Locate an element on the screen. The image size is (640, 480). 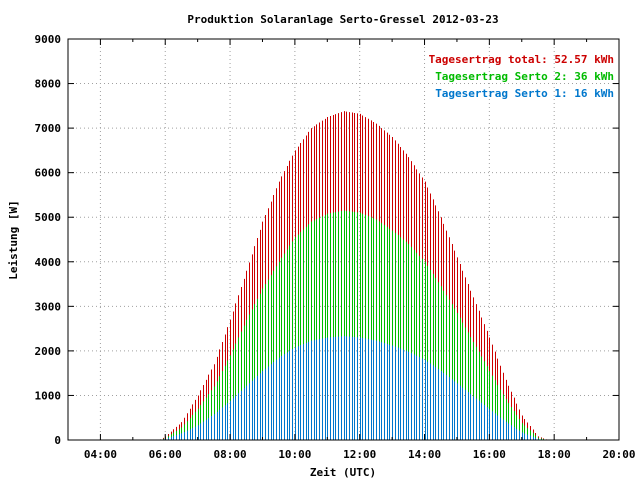
x-tick-label: 14:00 is located at coordinates (424, 454).